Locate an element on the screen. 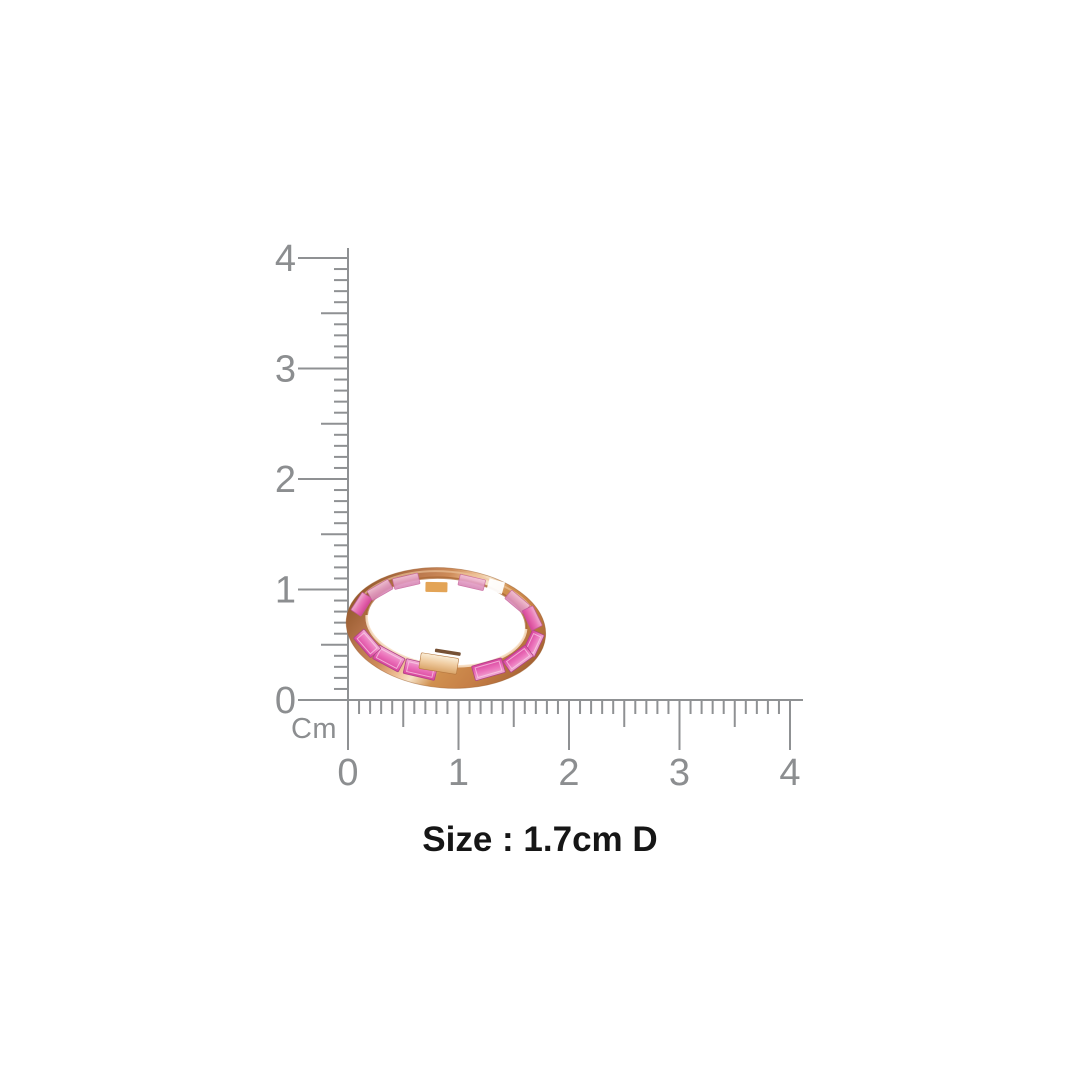 Image resolution: width=1080 pixels, height=1080 pixels. horizontal-ruler-number: 3 is located at coordinates (679, 773).